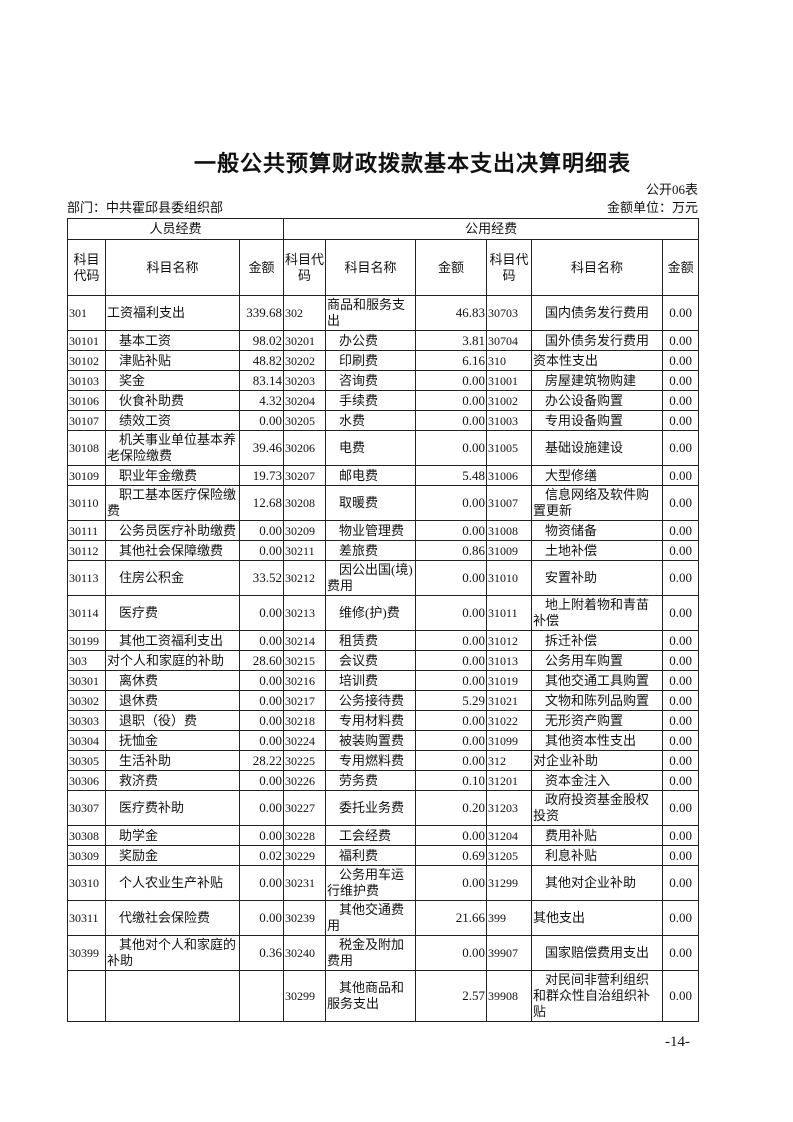 The width and height of the screenshot is (793, 1122). Describe the element at coordinates (86, 578) in the screenshot. I see `cell-code: 30113` at that location.